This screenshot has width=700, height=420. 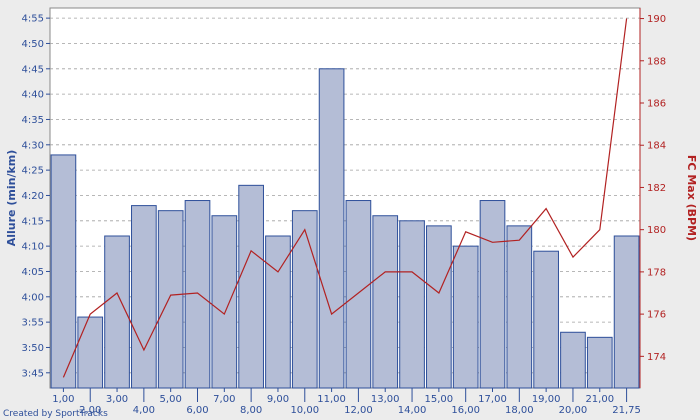 What do you see at coordinates (33, 247) in the screenshot?
I see `left-tick-label: 4:10` at bounding box center [33, 247].